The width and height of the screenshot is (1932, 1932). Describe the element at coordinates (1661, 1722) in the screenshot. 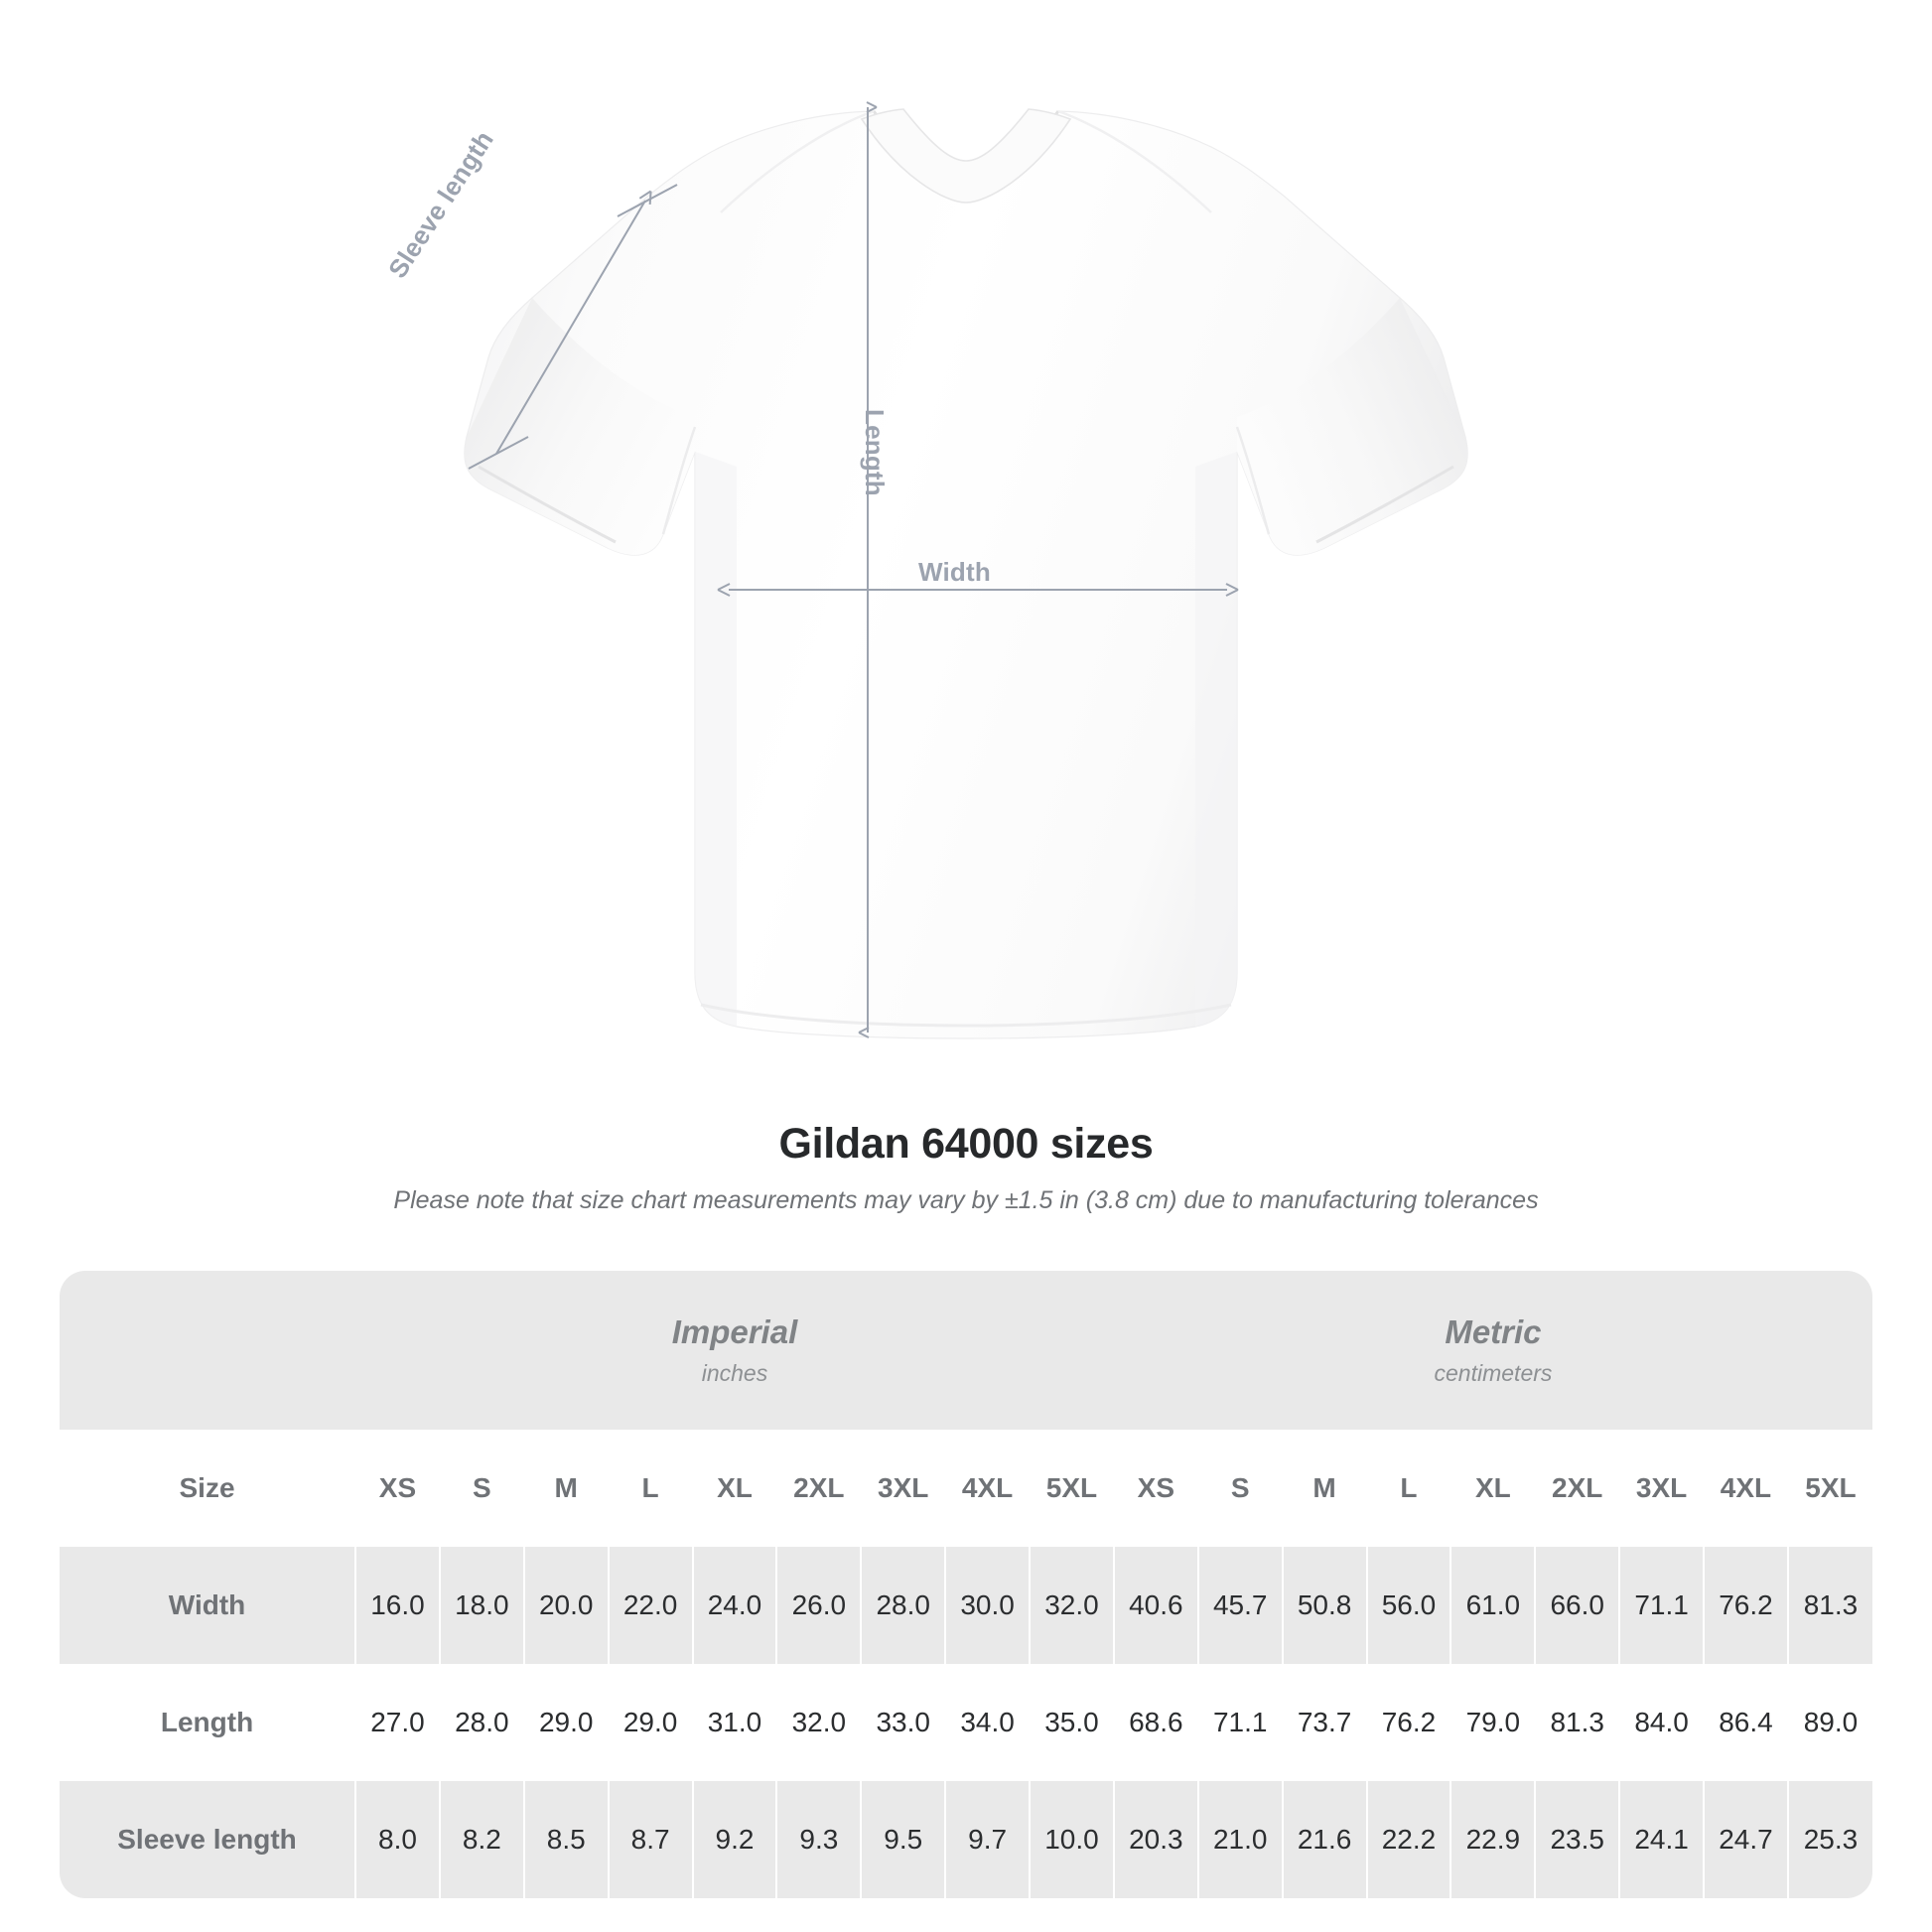

I see `measurement-cell: 84.0` at that location.